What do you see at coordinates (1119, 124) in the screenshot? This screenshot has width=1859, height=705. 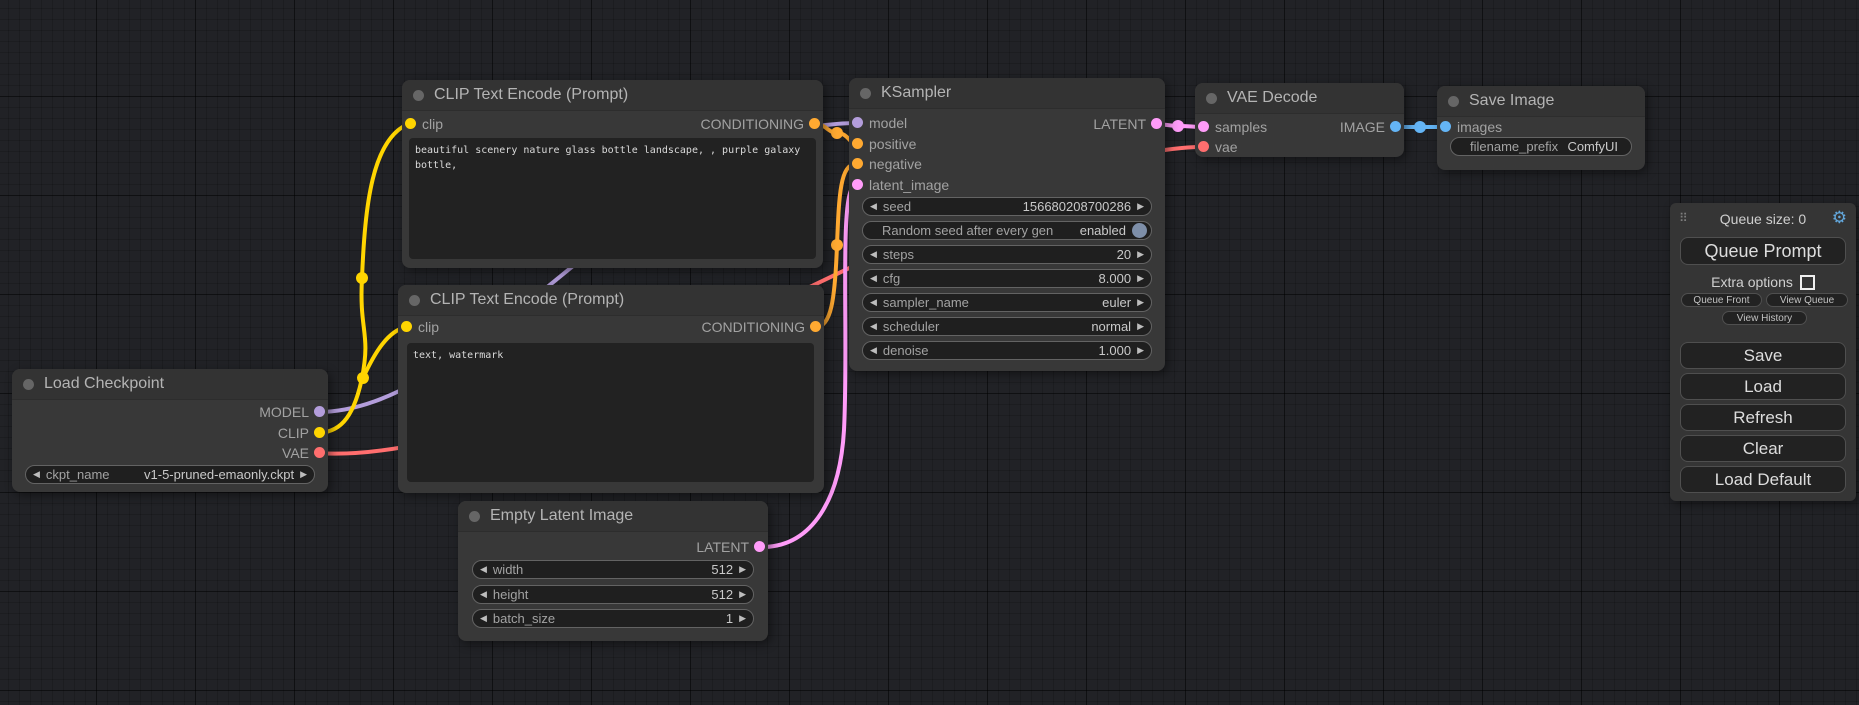 I see `output-label-latent: LATENT` at bounding box center [1119, 124].